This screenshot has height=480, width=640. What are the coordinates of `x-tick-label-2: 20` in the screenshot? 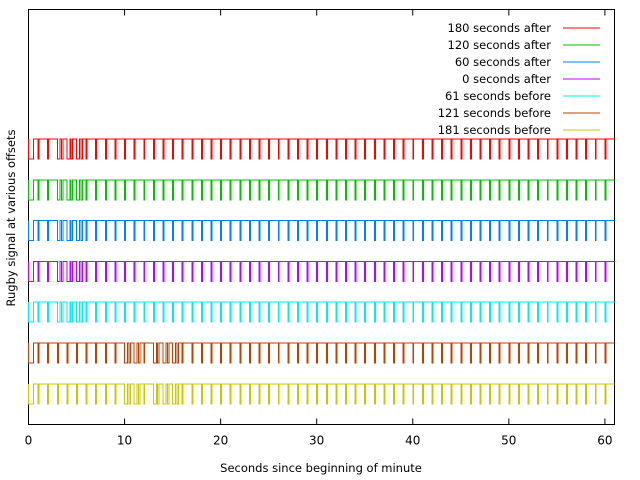 It's located at (220, 441).